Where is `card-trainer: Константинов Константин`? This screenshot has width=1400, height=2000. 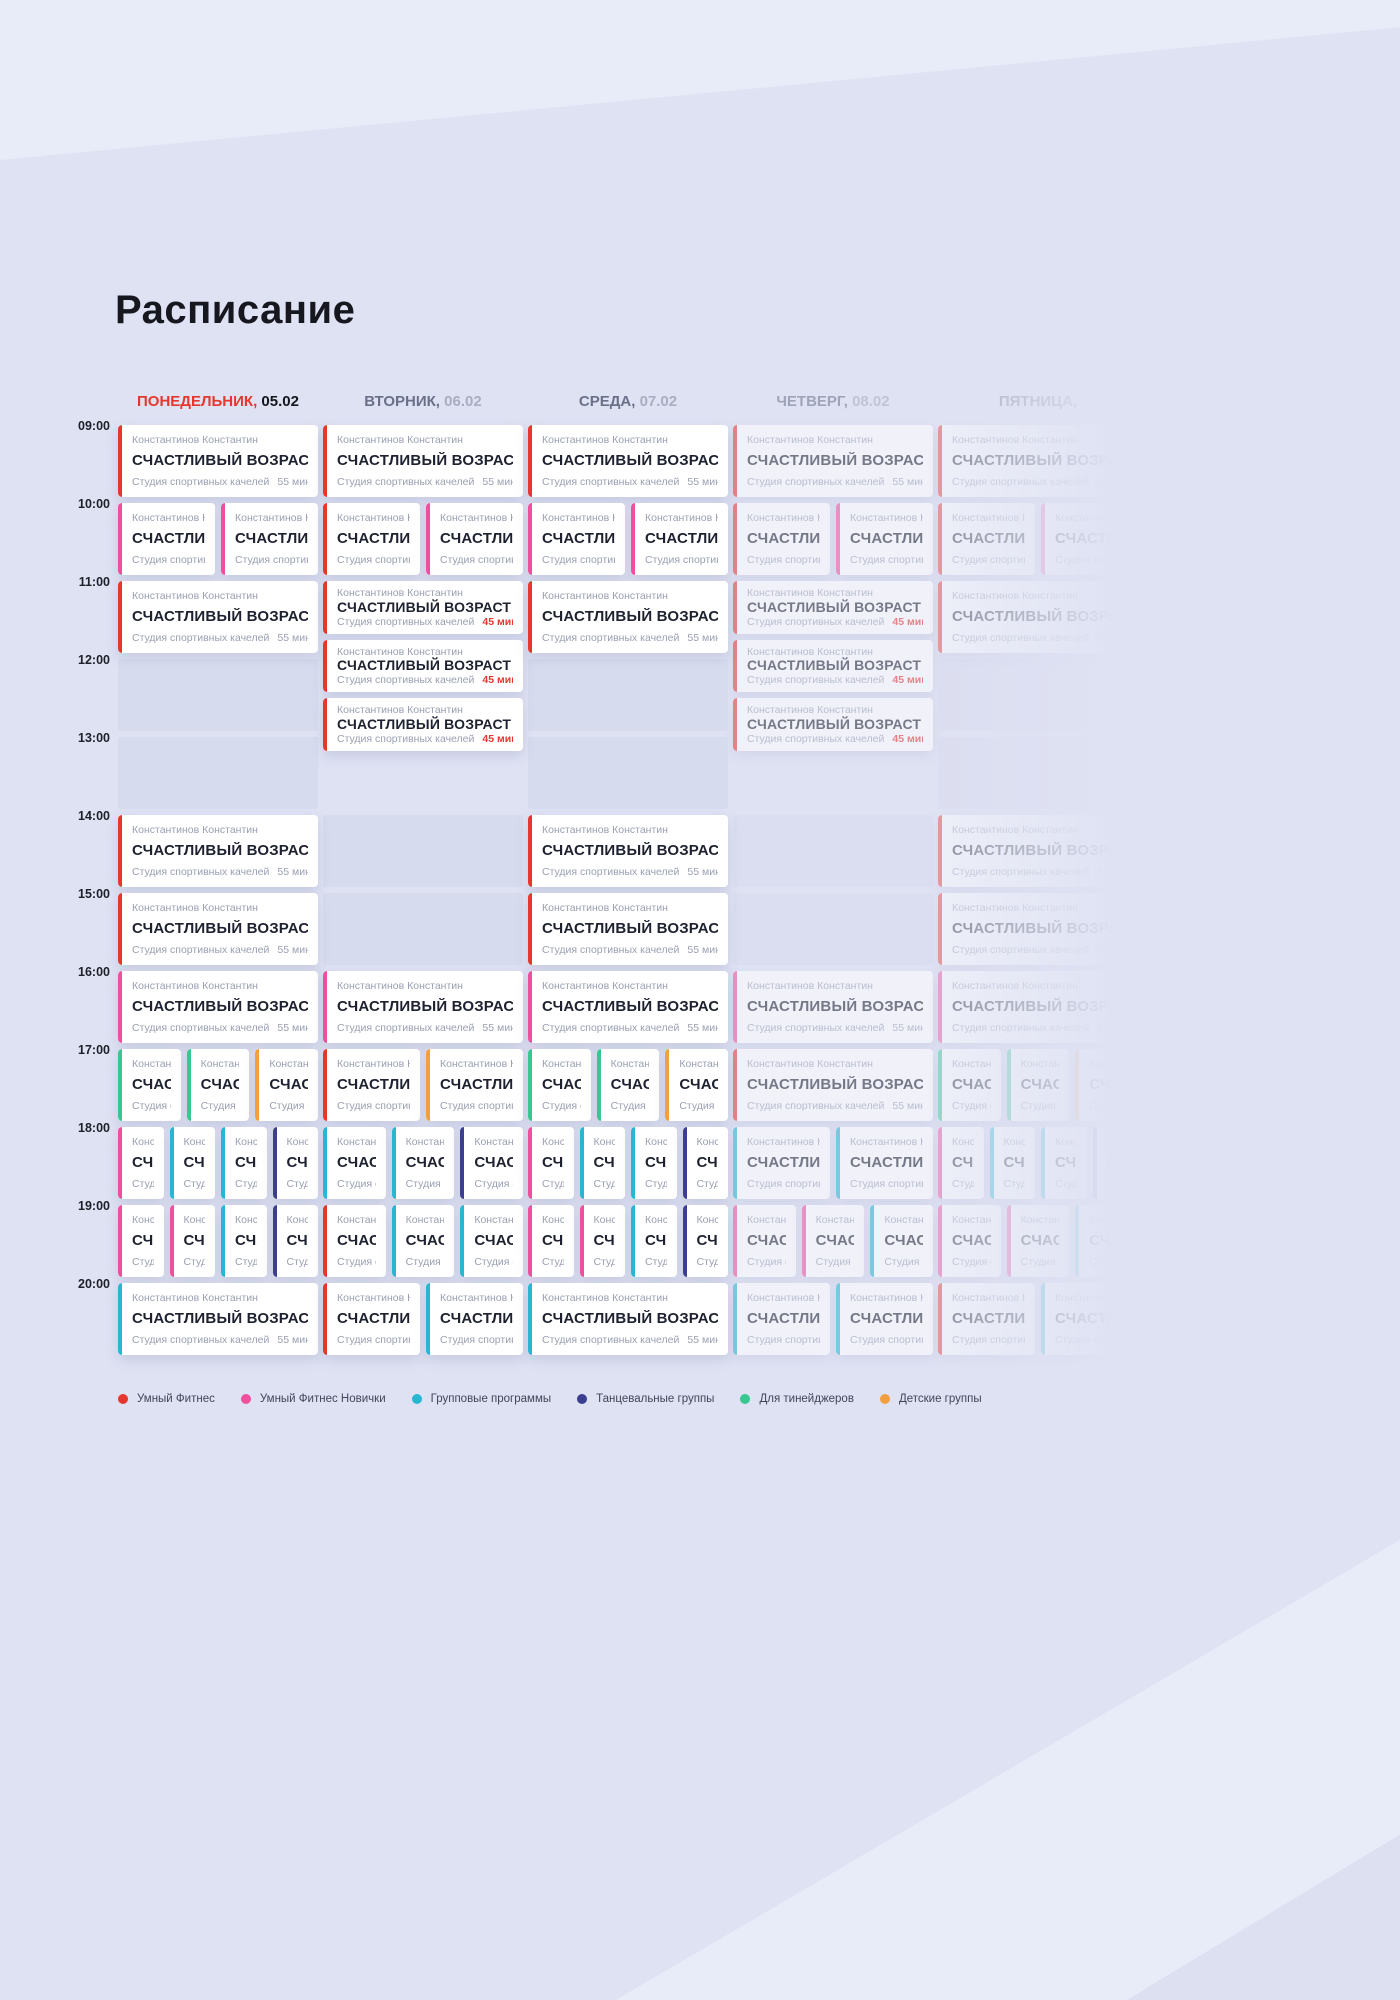 card-trainer: Константинов Константин is located at coordinates (476, 518).